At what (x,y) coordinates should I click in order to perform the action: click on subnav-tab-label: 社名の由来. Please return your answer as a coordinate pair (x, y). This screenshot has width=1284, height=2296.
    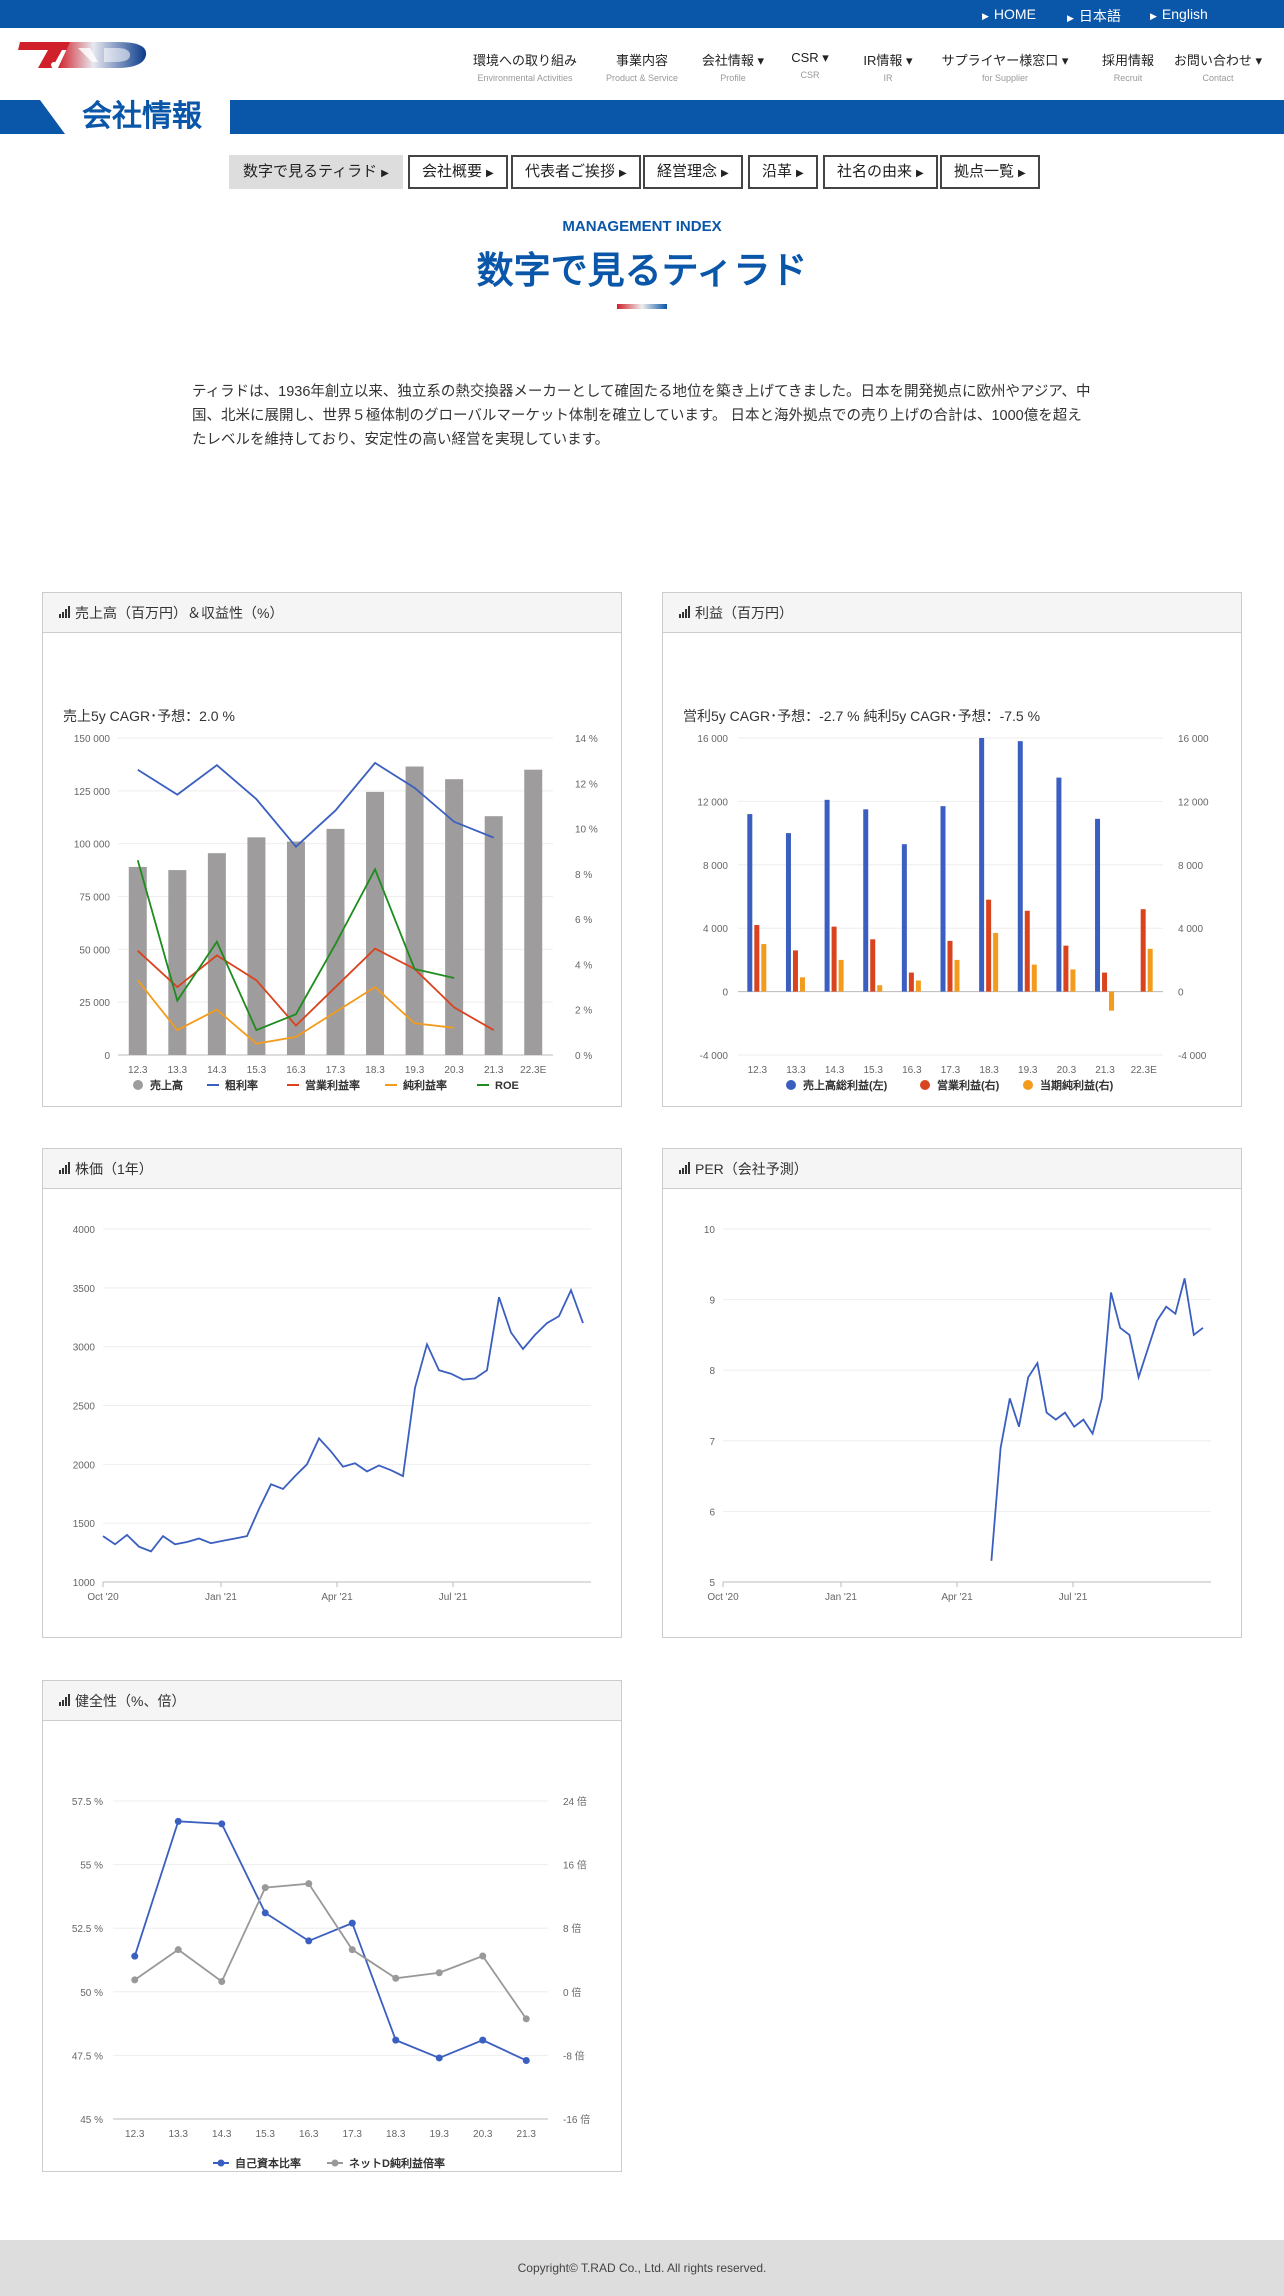
    Looking at the image, I should click on (875, 171).